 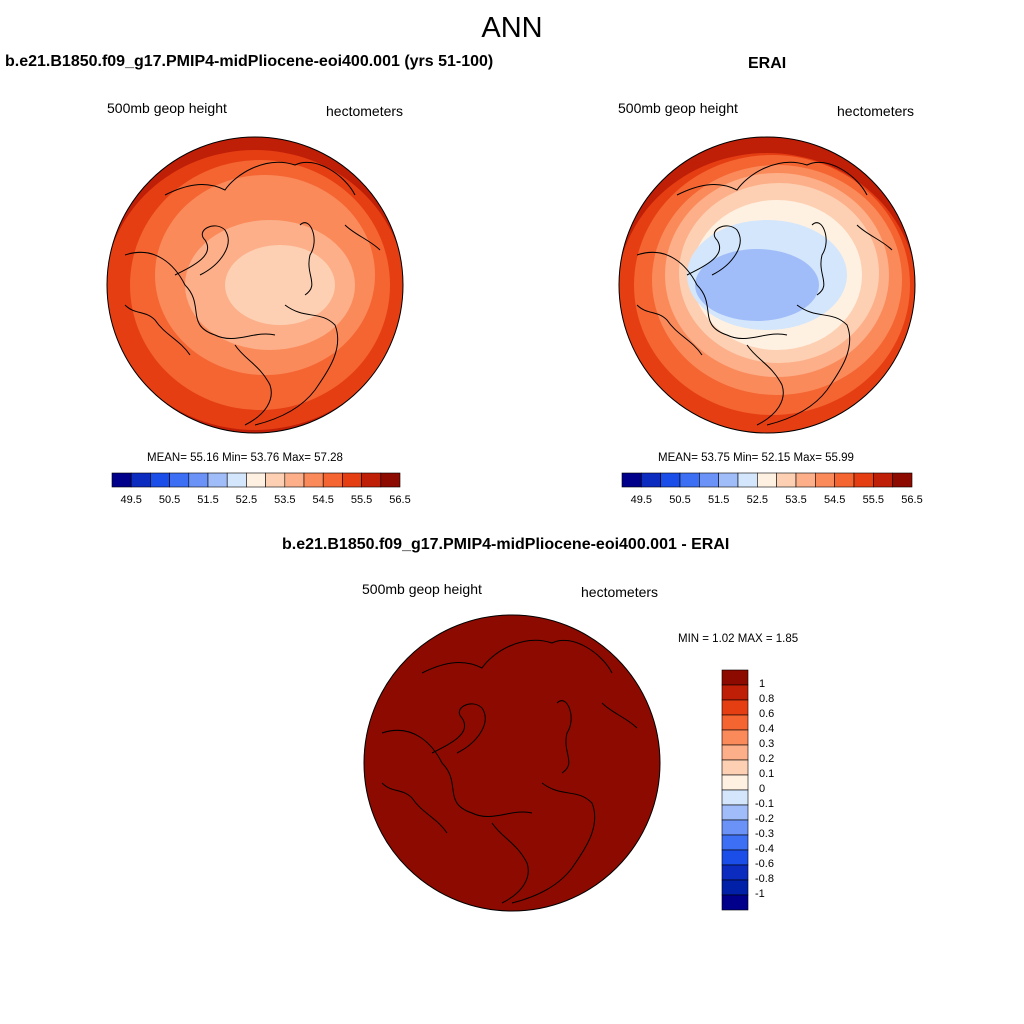 What do you see at coordinates (767, 714) in the screenshot?
I see `colorbar-tick-label: 0.6` at bounding box center [767, 714].